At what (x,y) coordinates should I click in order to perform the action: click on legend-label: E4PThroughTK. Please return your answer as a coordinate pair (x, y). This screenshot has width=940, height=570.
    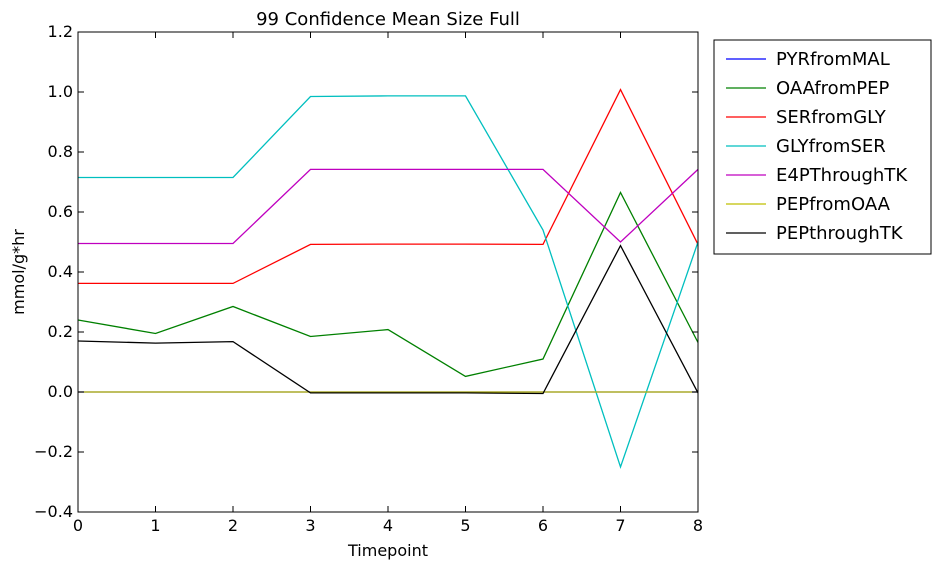
    Looking at the image, I should click on (842, 175).